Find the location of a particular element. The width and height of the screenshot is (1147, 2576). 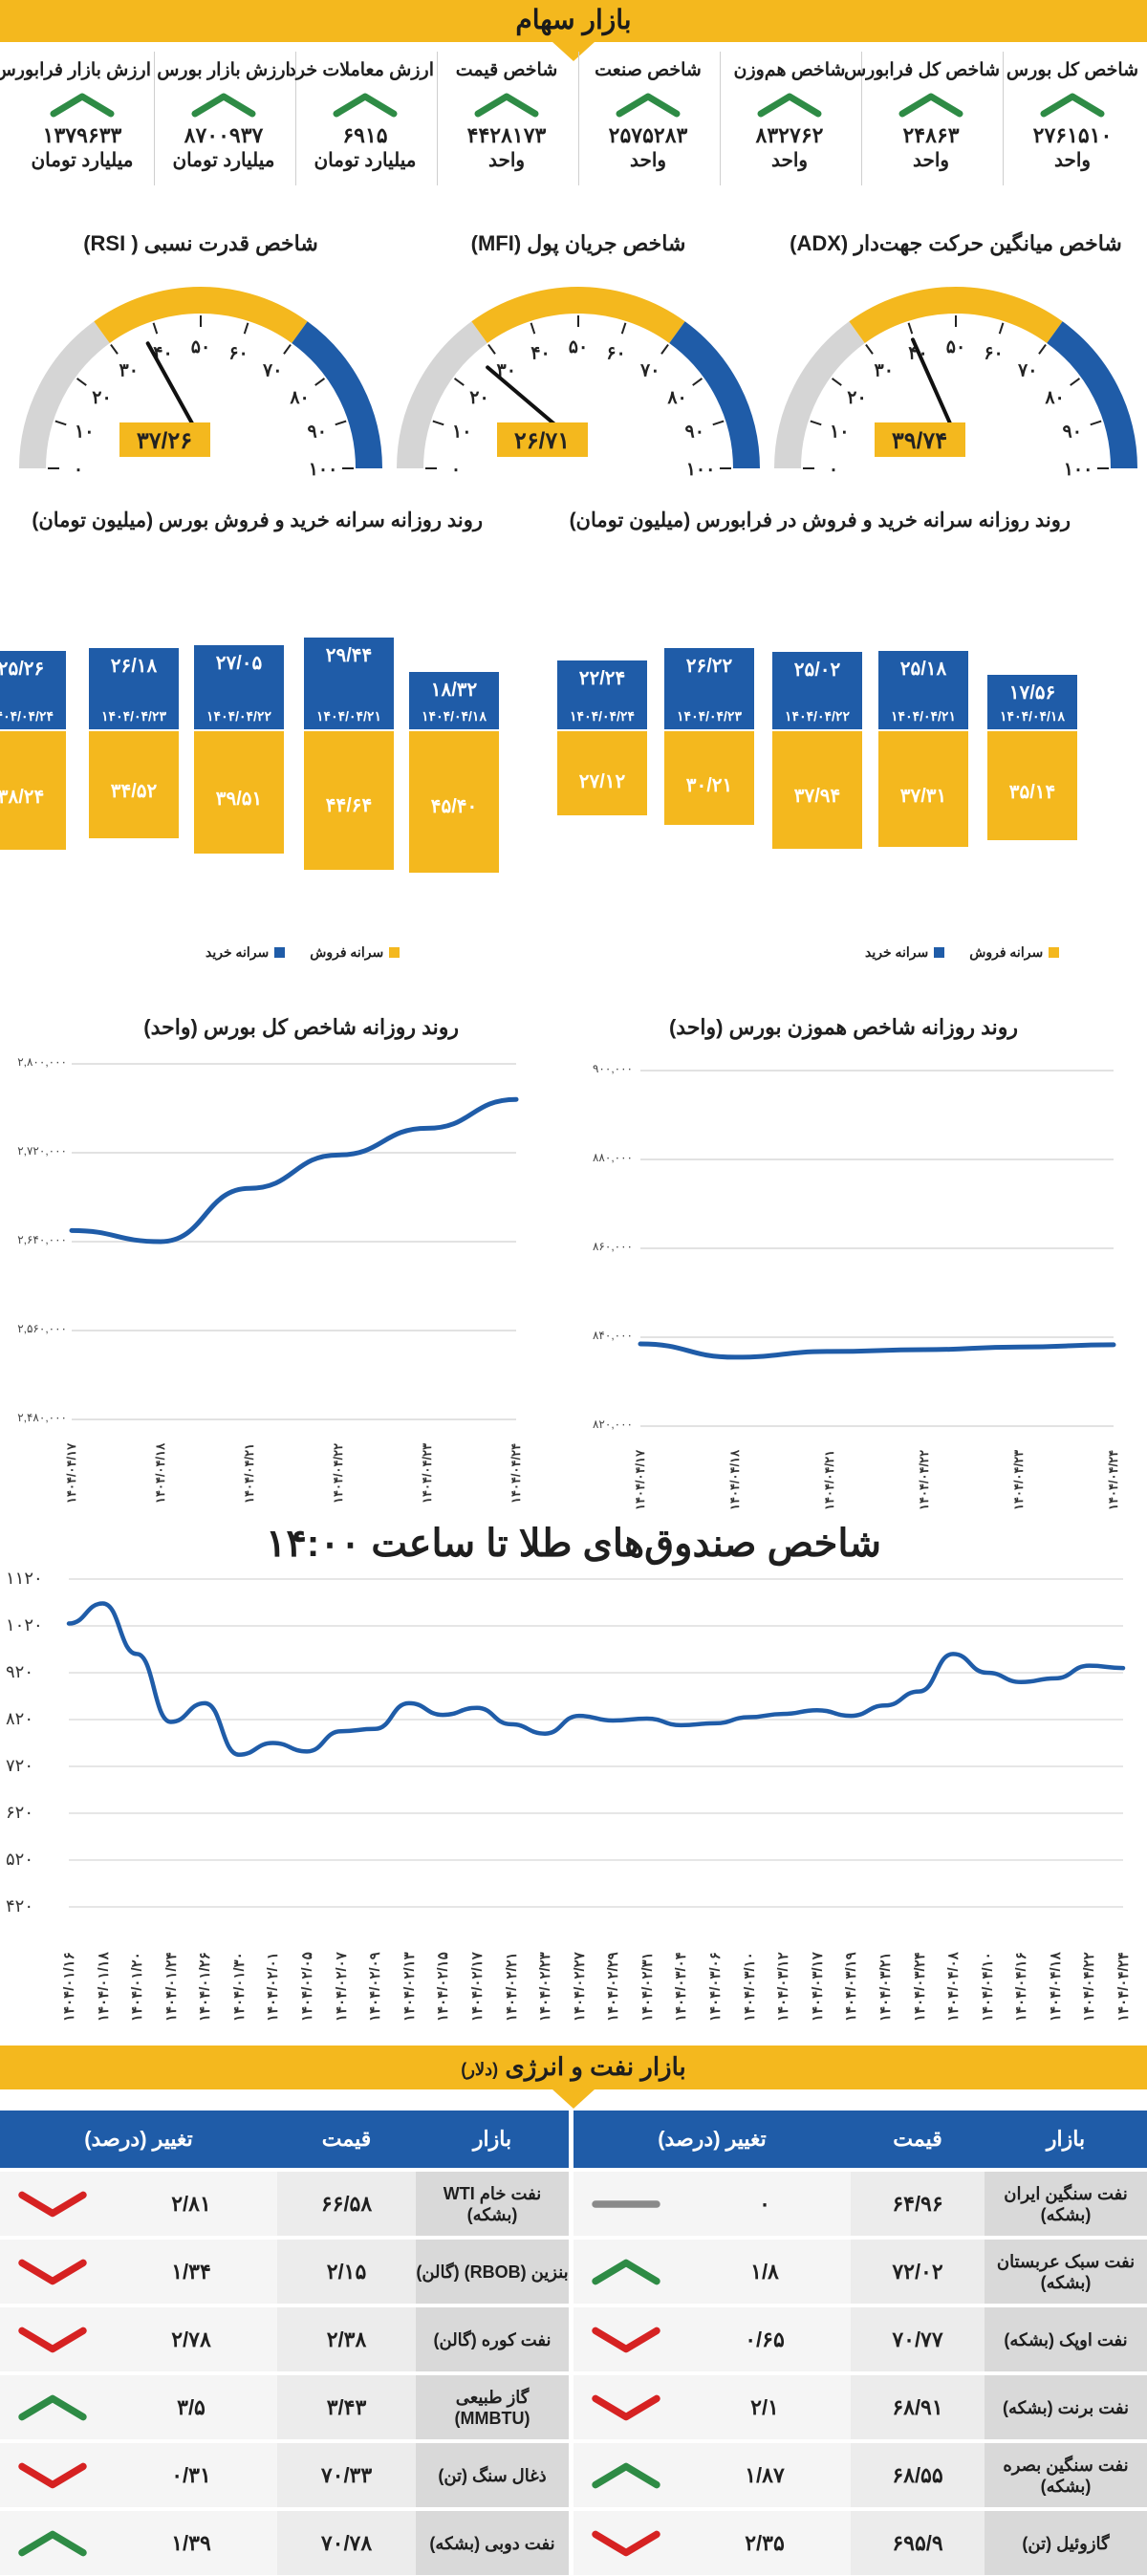

indicator-cell: شاخص کل بورس ۲۷۶۱۵۱۰ واحد is located at coordinates (1072, 118).